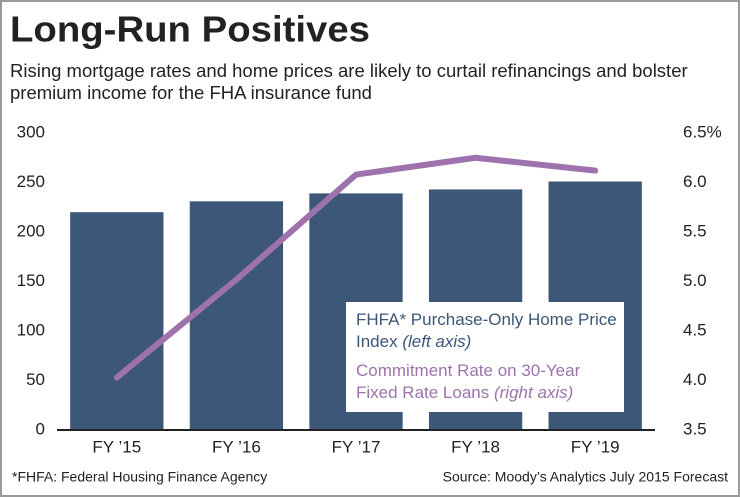 The width and height of the screenshot is (740, 497). I want to click on x-tick-label: FY ’18, so click(475, 446).